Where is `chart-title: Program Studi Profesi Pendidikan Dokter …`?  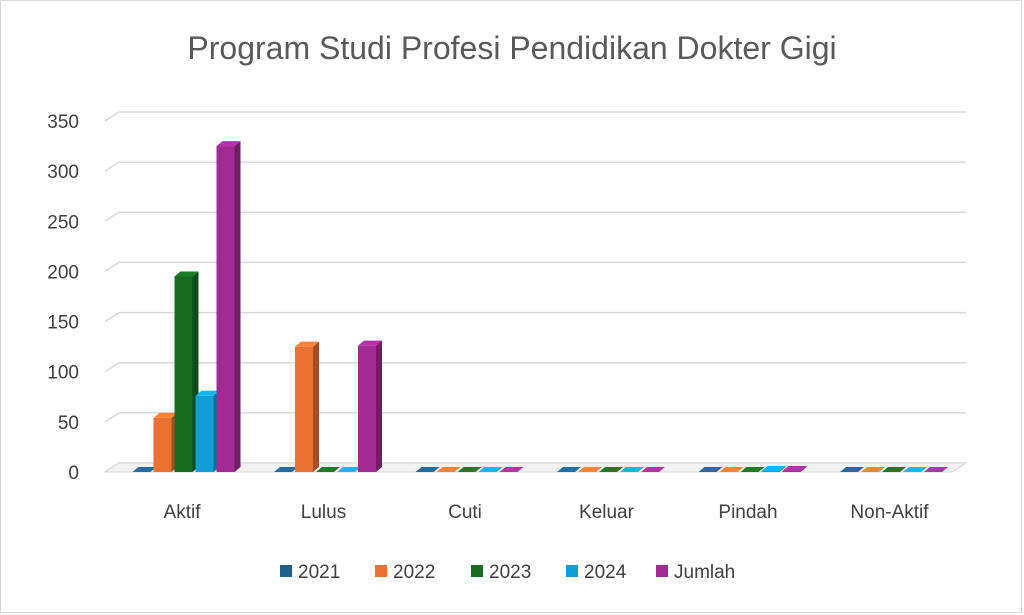 chart-title: Program Studi Profesi Pendidikan Dokter … is located at coordinates (511, 48).